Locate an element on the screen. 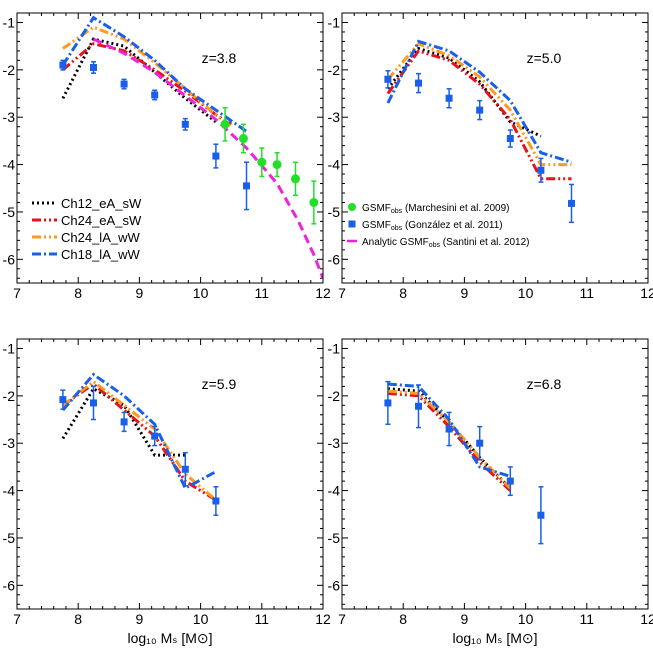 The image size is (653, 653). legend-marker-square is located at coordinates (352, 224).